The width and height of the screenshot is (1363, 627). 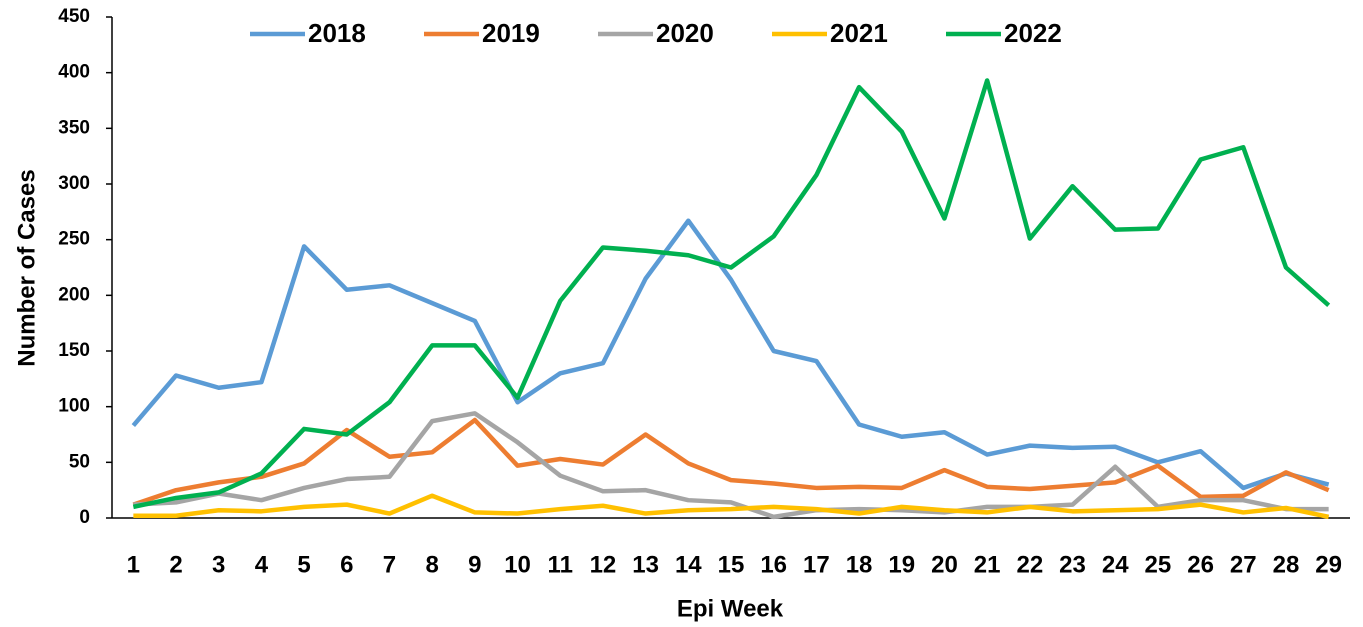 I want to click on x-tick-label: 11, so click(x=560, y=564).